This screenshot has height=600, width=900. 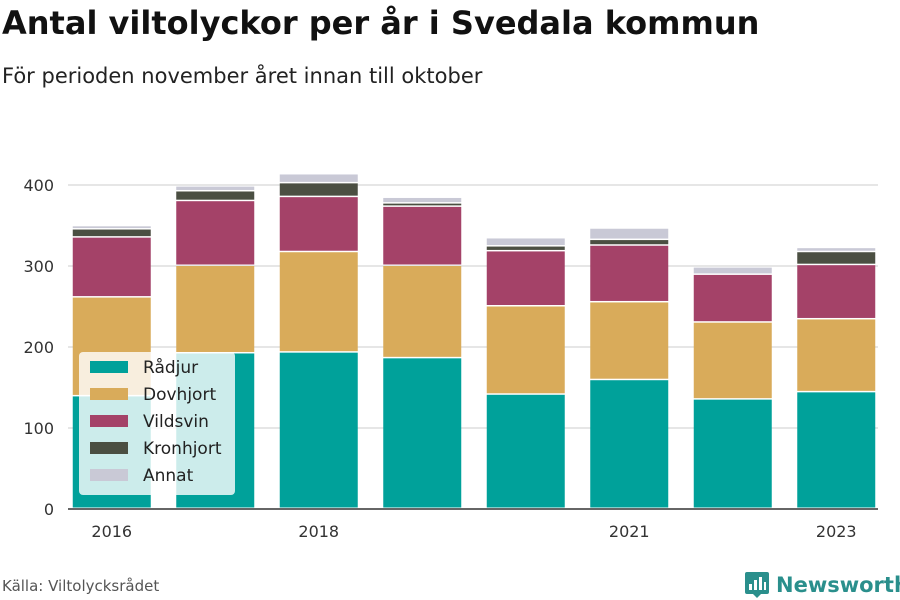 I want to click on y-axis-tick-labels: 0 100 200 300 400, so click(x=38, y=347).